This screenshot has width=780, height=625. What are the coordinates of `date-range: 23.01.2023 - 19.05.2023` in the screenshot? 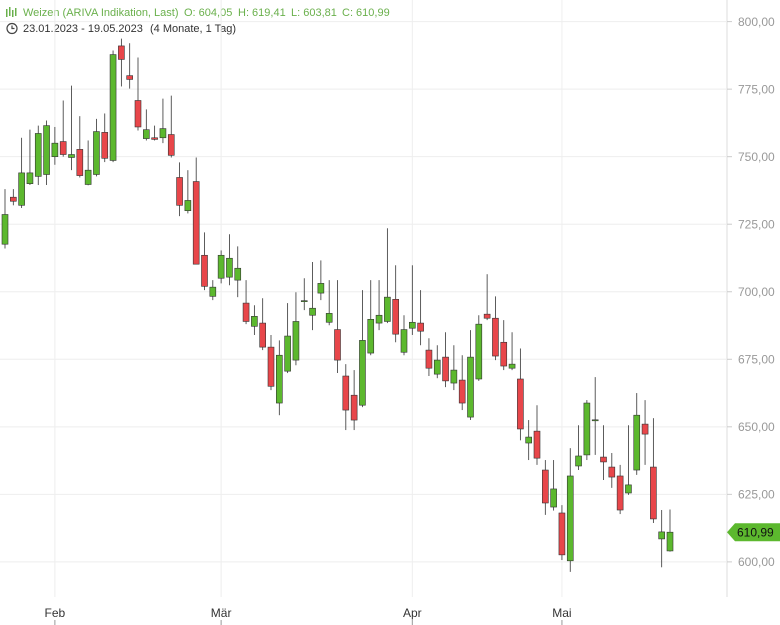 It's located at (83, 29).